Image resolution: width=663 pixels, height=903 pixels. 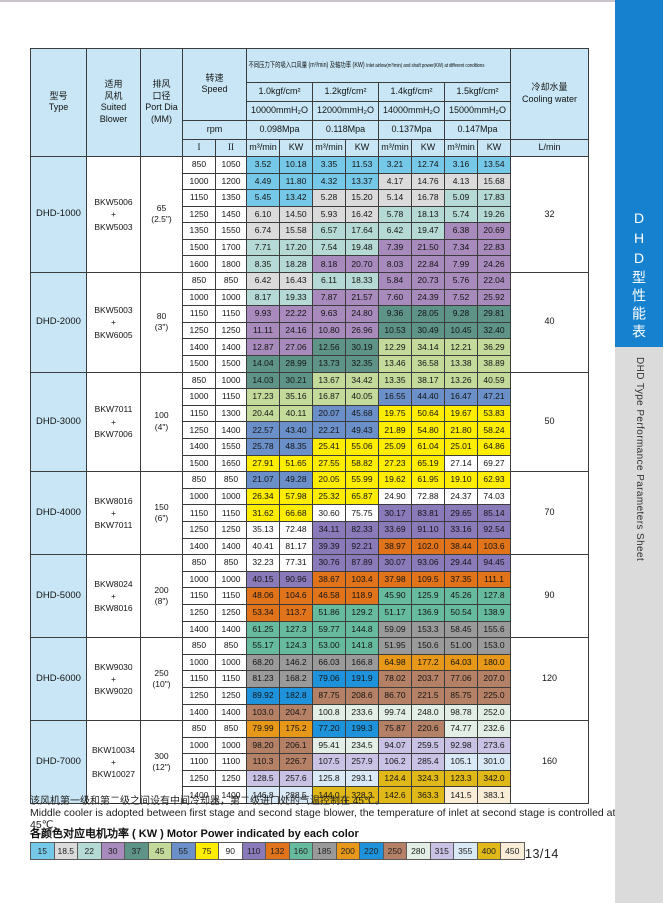 What do you see at coordinates (329, 745) in the screenshot?
I see `airflow-value: 95.41` at bounding box center [329, 745].